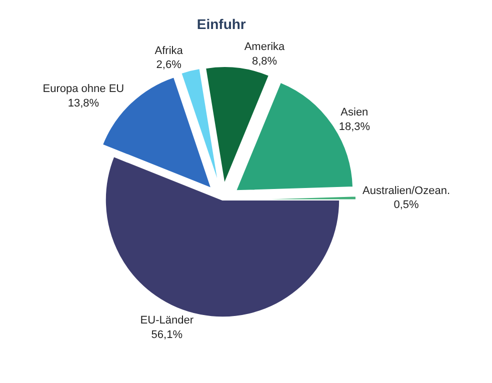 The width and height of the screenshot is (492, 383). I want to click on chart-title: Einfuhr, so click(221, 24).